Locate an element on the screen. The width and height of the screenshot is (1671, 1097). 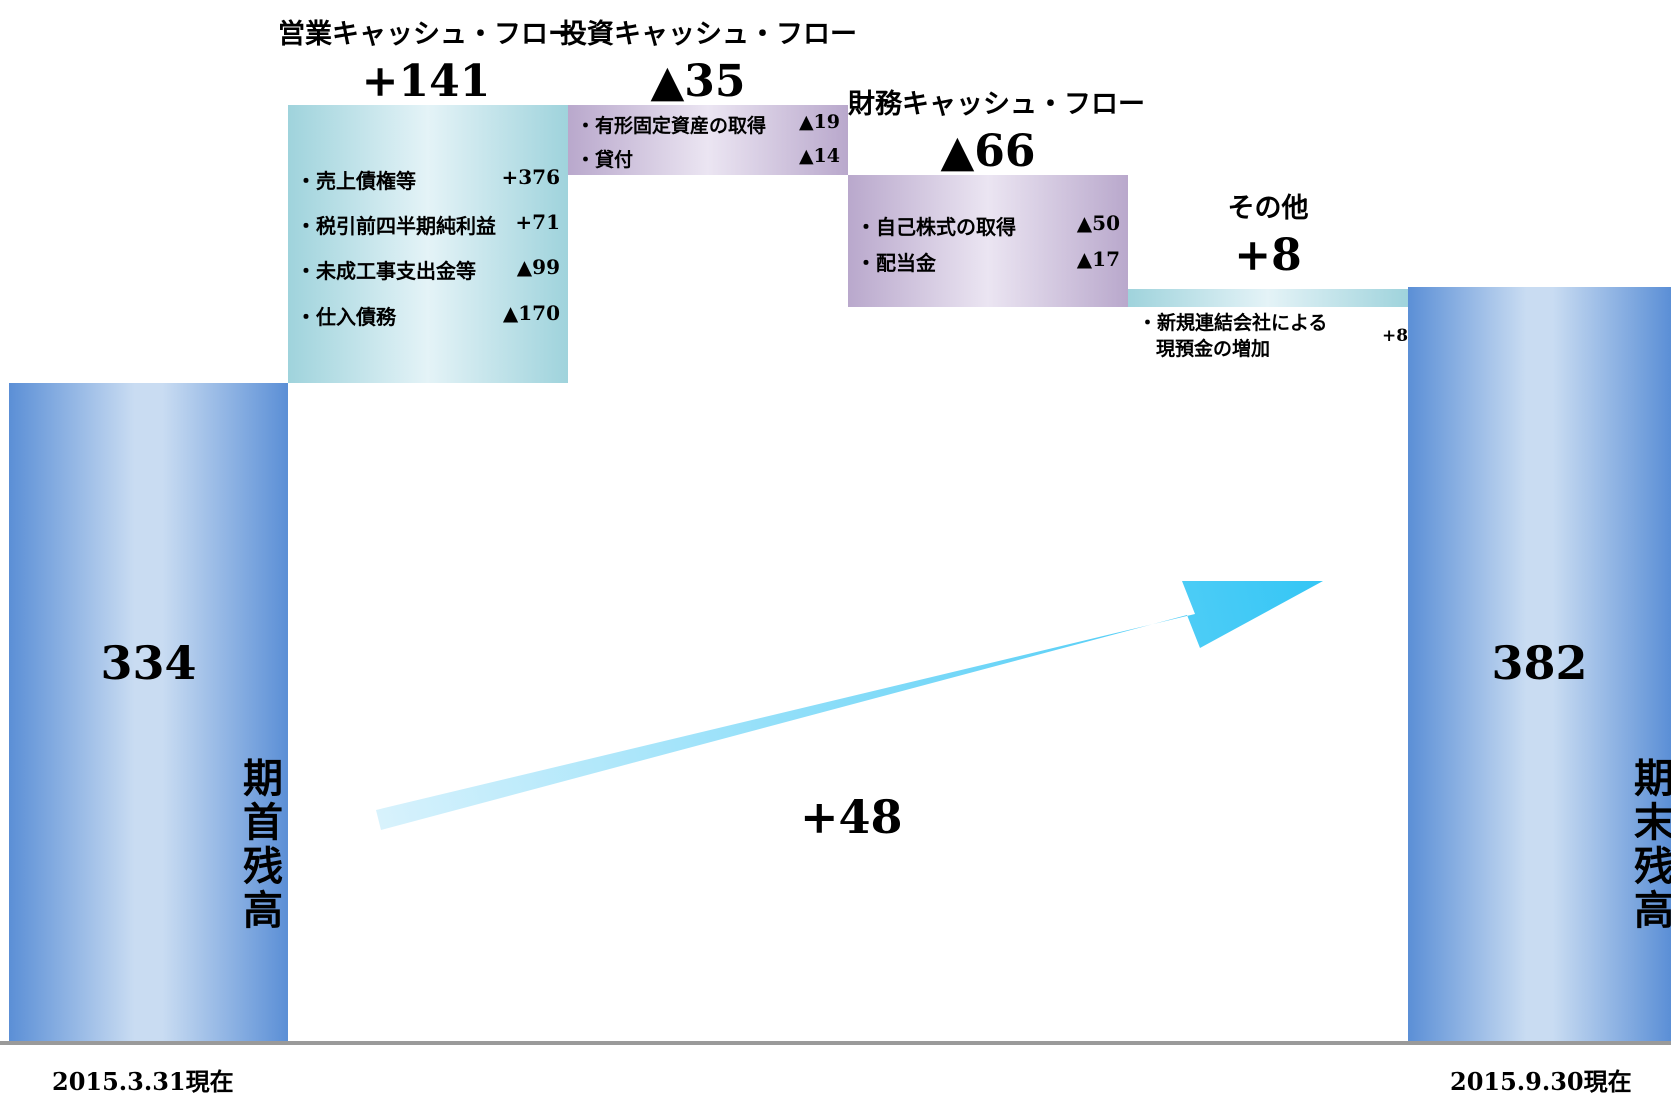
item-label: ・貸付 is located at coordinates (605, 160).